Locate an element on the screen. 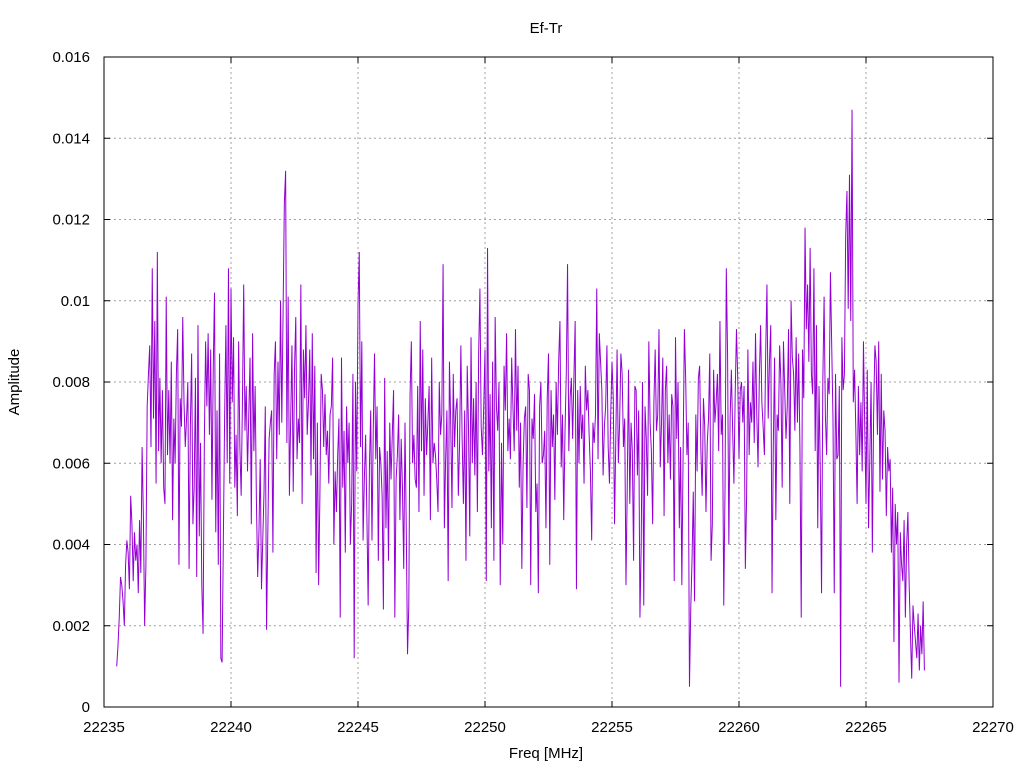 The image size is (1024, 768). x-tick-label: 22265 is located at coordinates (866, 727).